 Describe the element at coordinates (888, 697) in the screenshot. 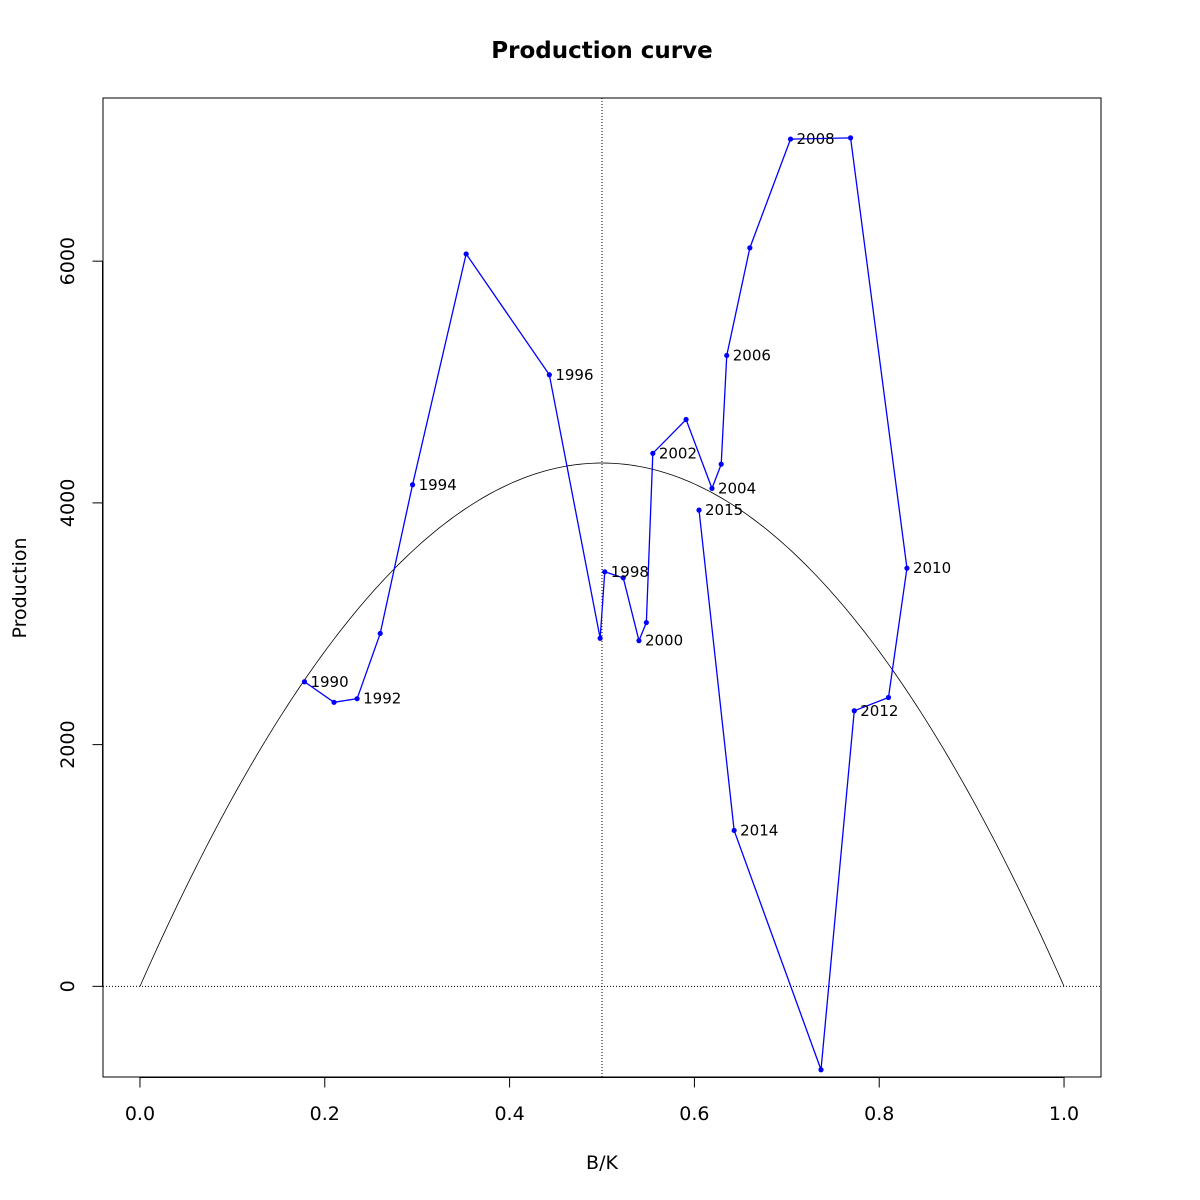

I see `data-point-2011` at that location.